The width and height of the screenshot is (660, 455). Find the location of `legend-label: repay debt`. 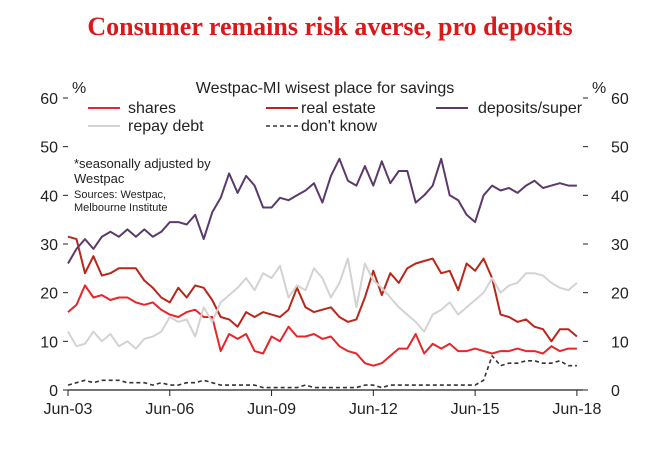

legend-label: repay debt is located at coordinates (166, 126).